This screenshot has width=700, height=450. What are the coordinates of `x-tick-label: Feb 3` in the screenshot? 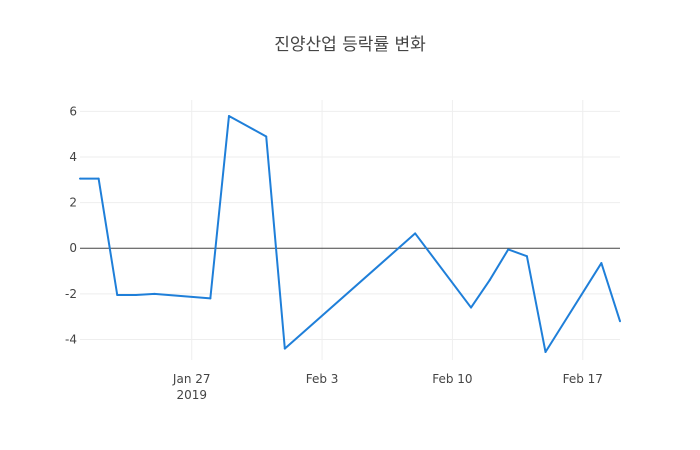 It's located at (322, 379).